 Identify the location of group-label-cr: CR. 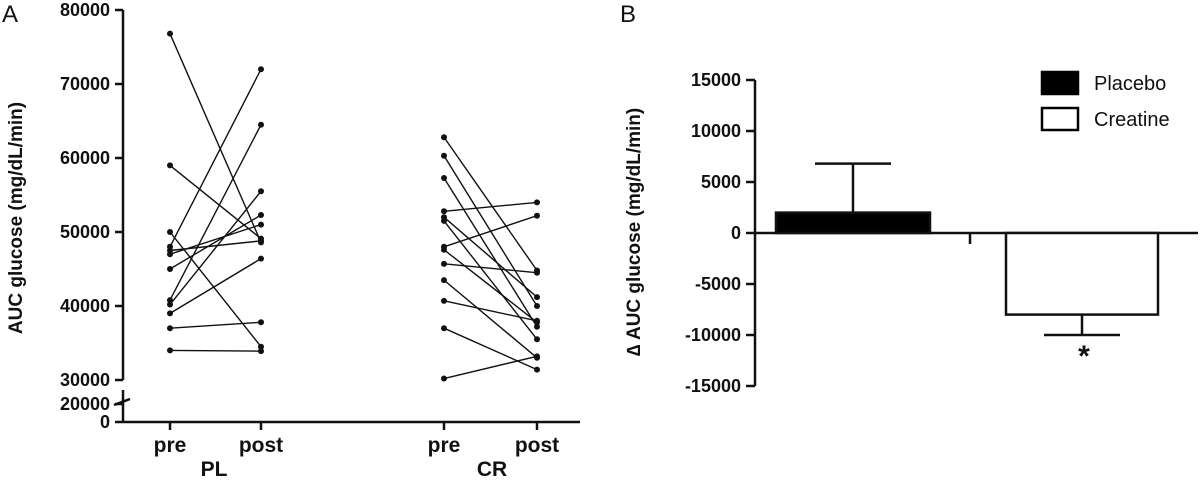
(492, 469).